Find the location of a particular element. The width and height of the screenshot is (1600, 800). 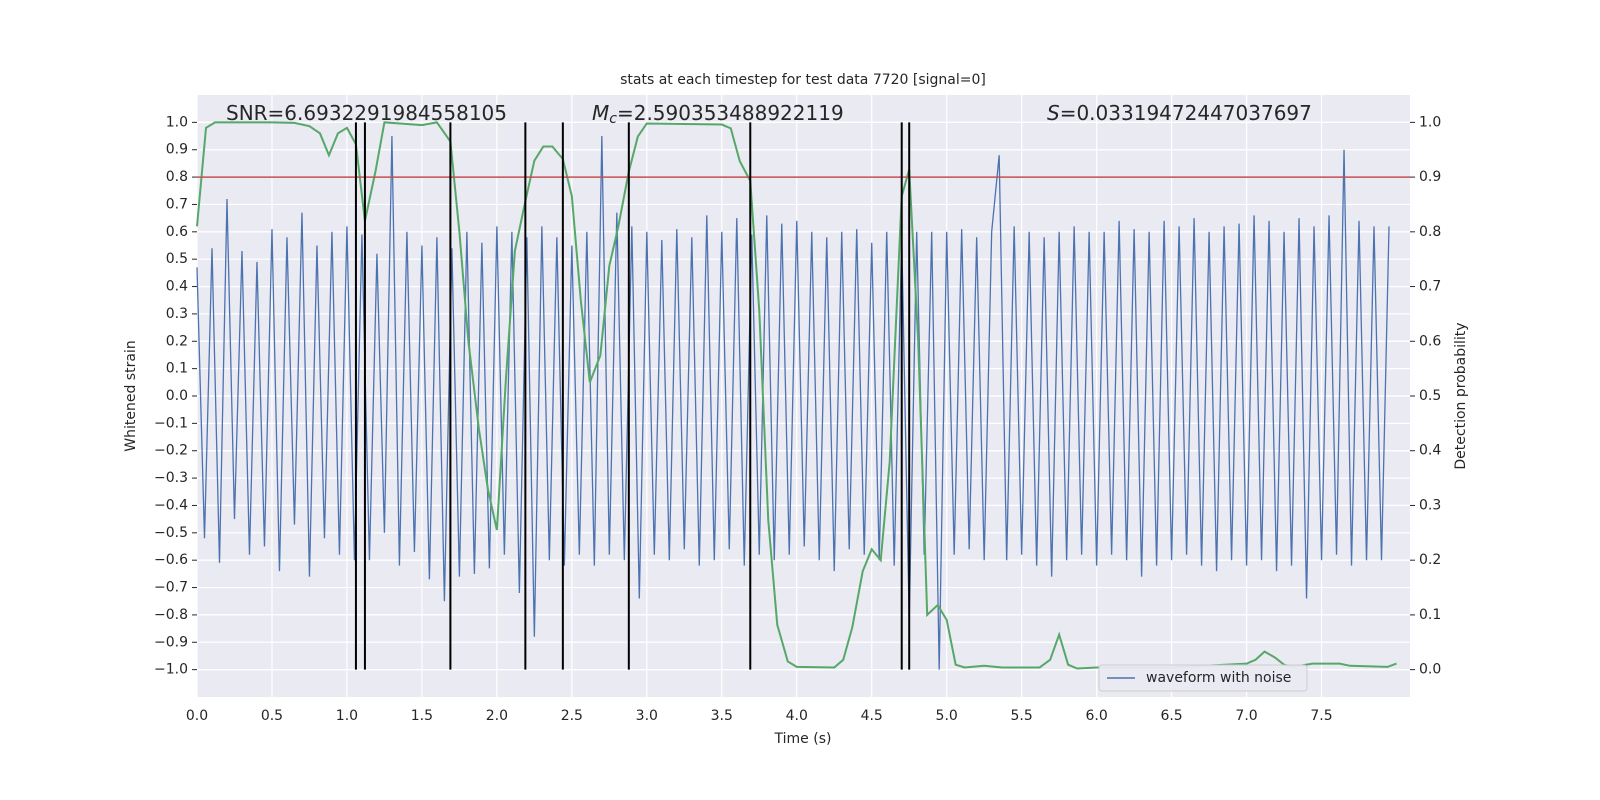

y-tick-label: 0.4 is located at coordinates (177, 287).